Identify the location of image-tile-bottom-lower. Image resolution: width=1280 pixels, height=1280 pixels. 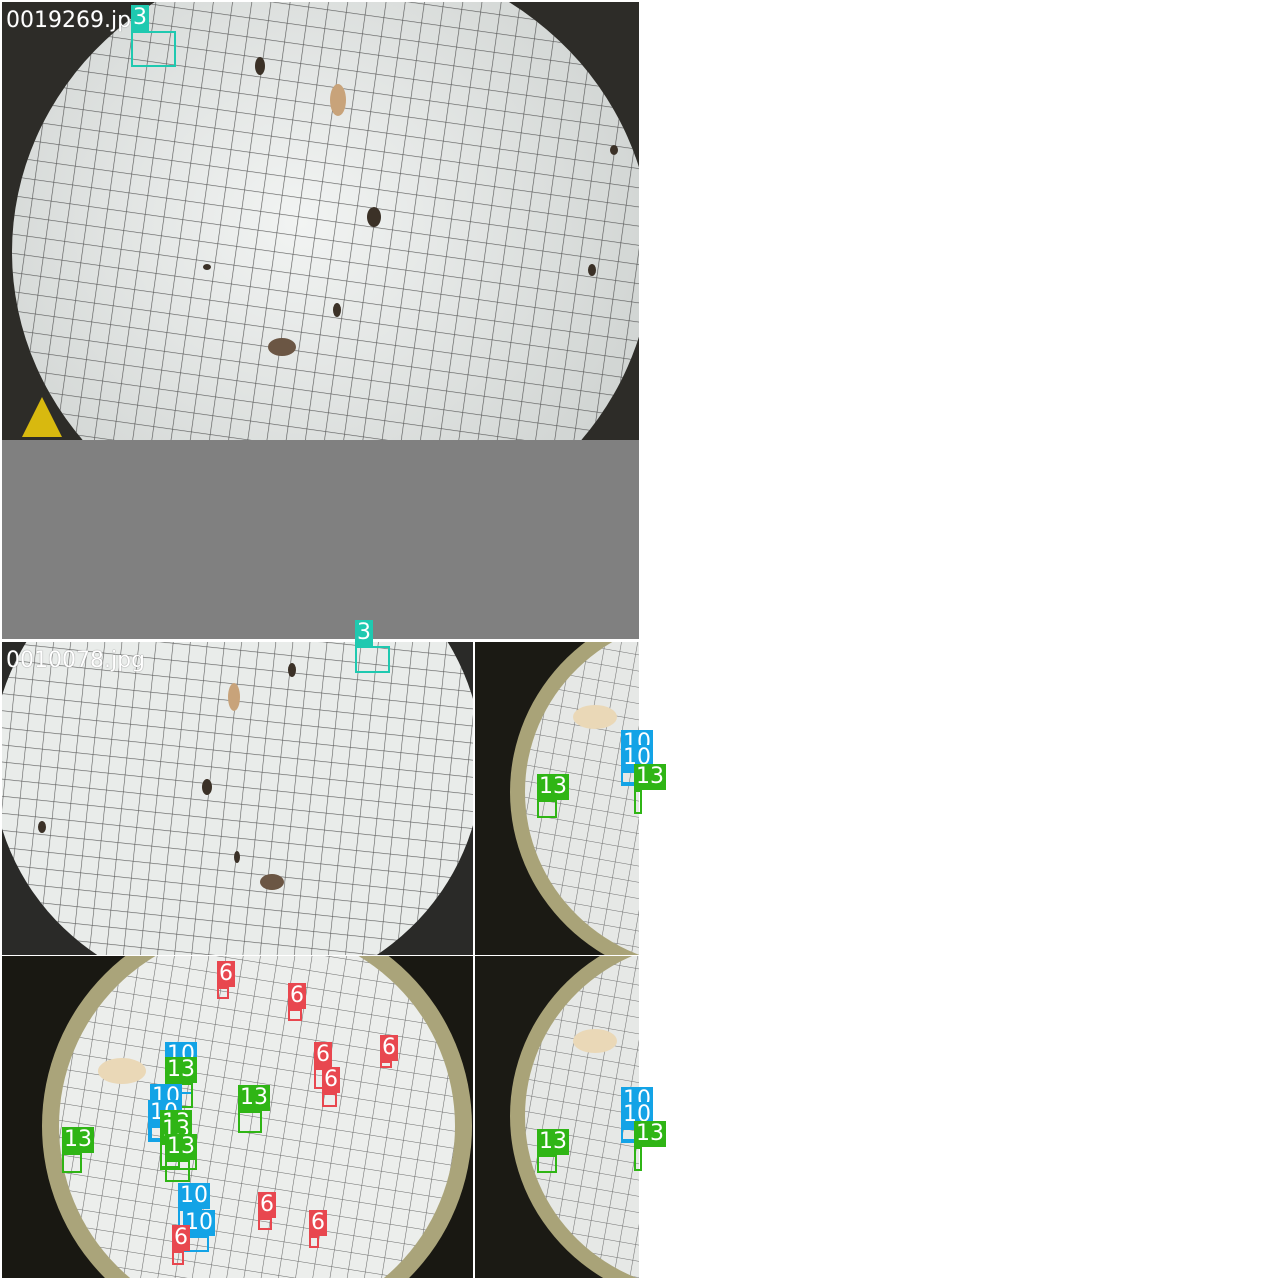
(237, 1117).